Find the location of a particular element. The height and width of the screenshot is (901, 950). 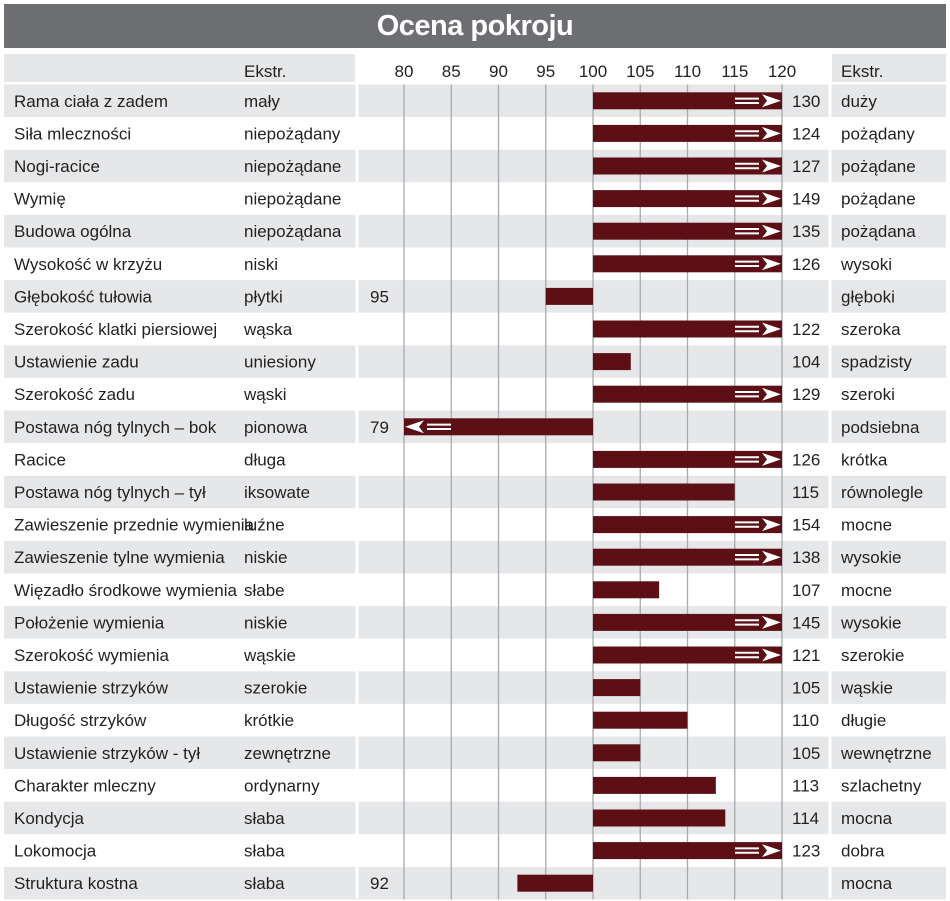

x-tick-label: 90 is located at coordinates (498, 71).